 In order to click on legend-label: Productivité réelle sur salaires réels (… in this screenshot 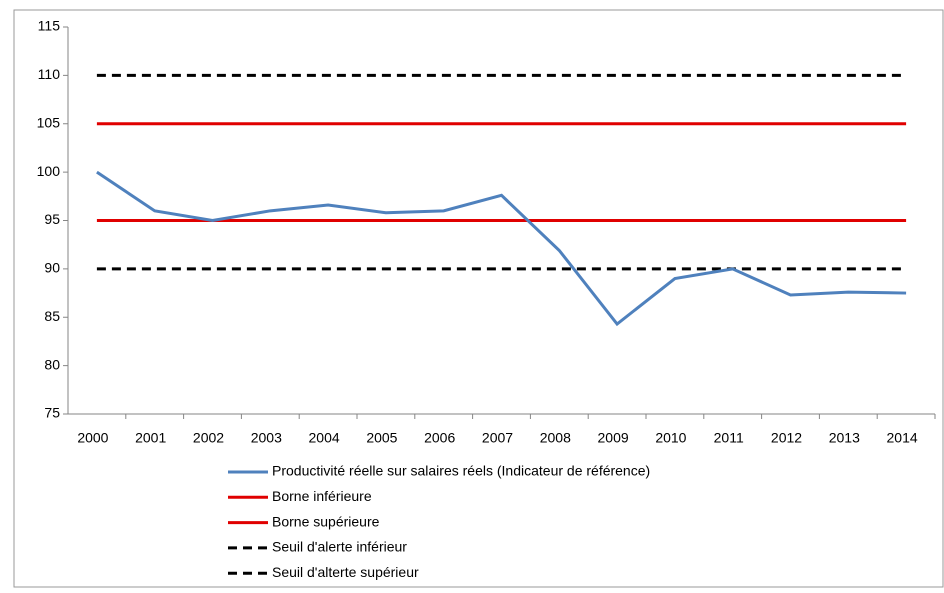, I will do `click(461, 471)`.